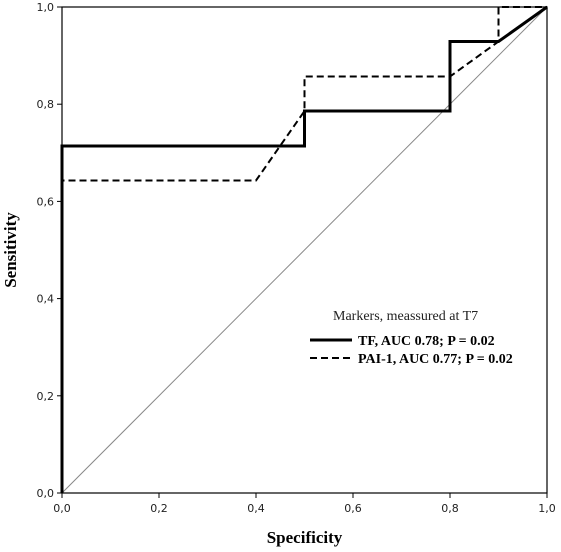 This screenshot has width=561, height=552. I want to click on legend-entry-pai-1: PAI-1, AUC 0.77; P = 0.02, so click(435, 359).